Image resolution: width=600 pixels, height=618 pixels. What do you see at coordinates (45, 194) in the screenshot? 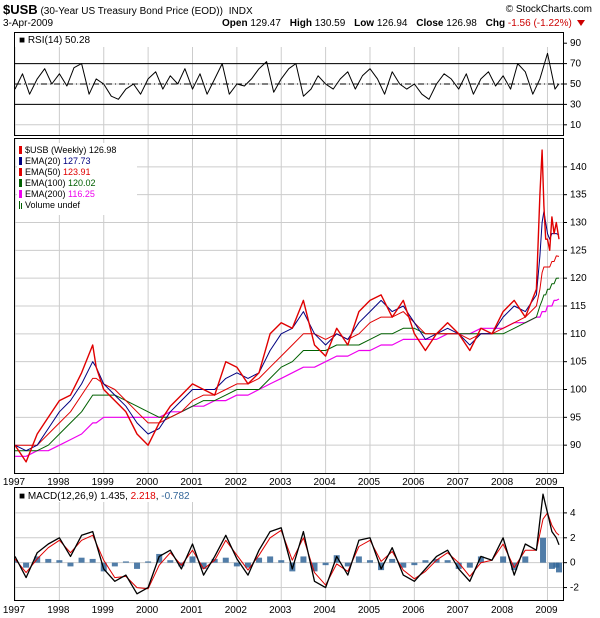
I see `legend-ema200-label: EMA(200)` at bounding box center [45, 194].